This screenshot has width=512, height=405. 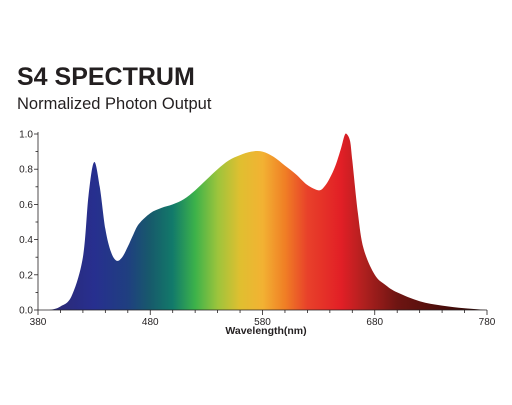 What do you see at coordinates (487, 322) in the screenshot?
I see `x-tick-label: 780` at bounding box center [487, 322].